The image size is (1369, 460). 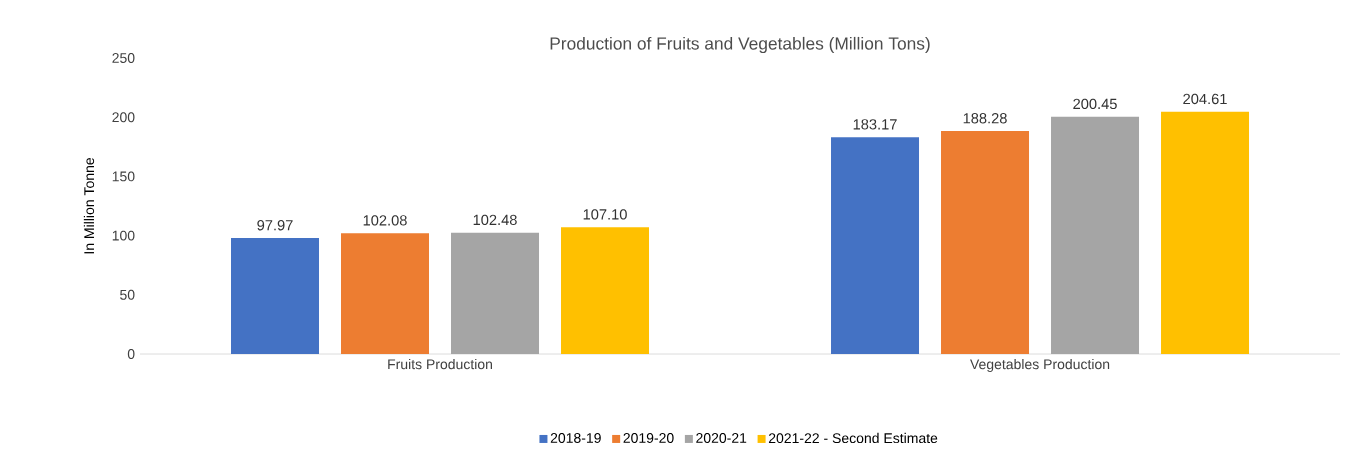 What do you see at coordinates (123, 176) in the screenshot?
I see `y-tick-label: 150` at bounding box center [123, 176].